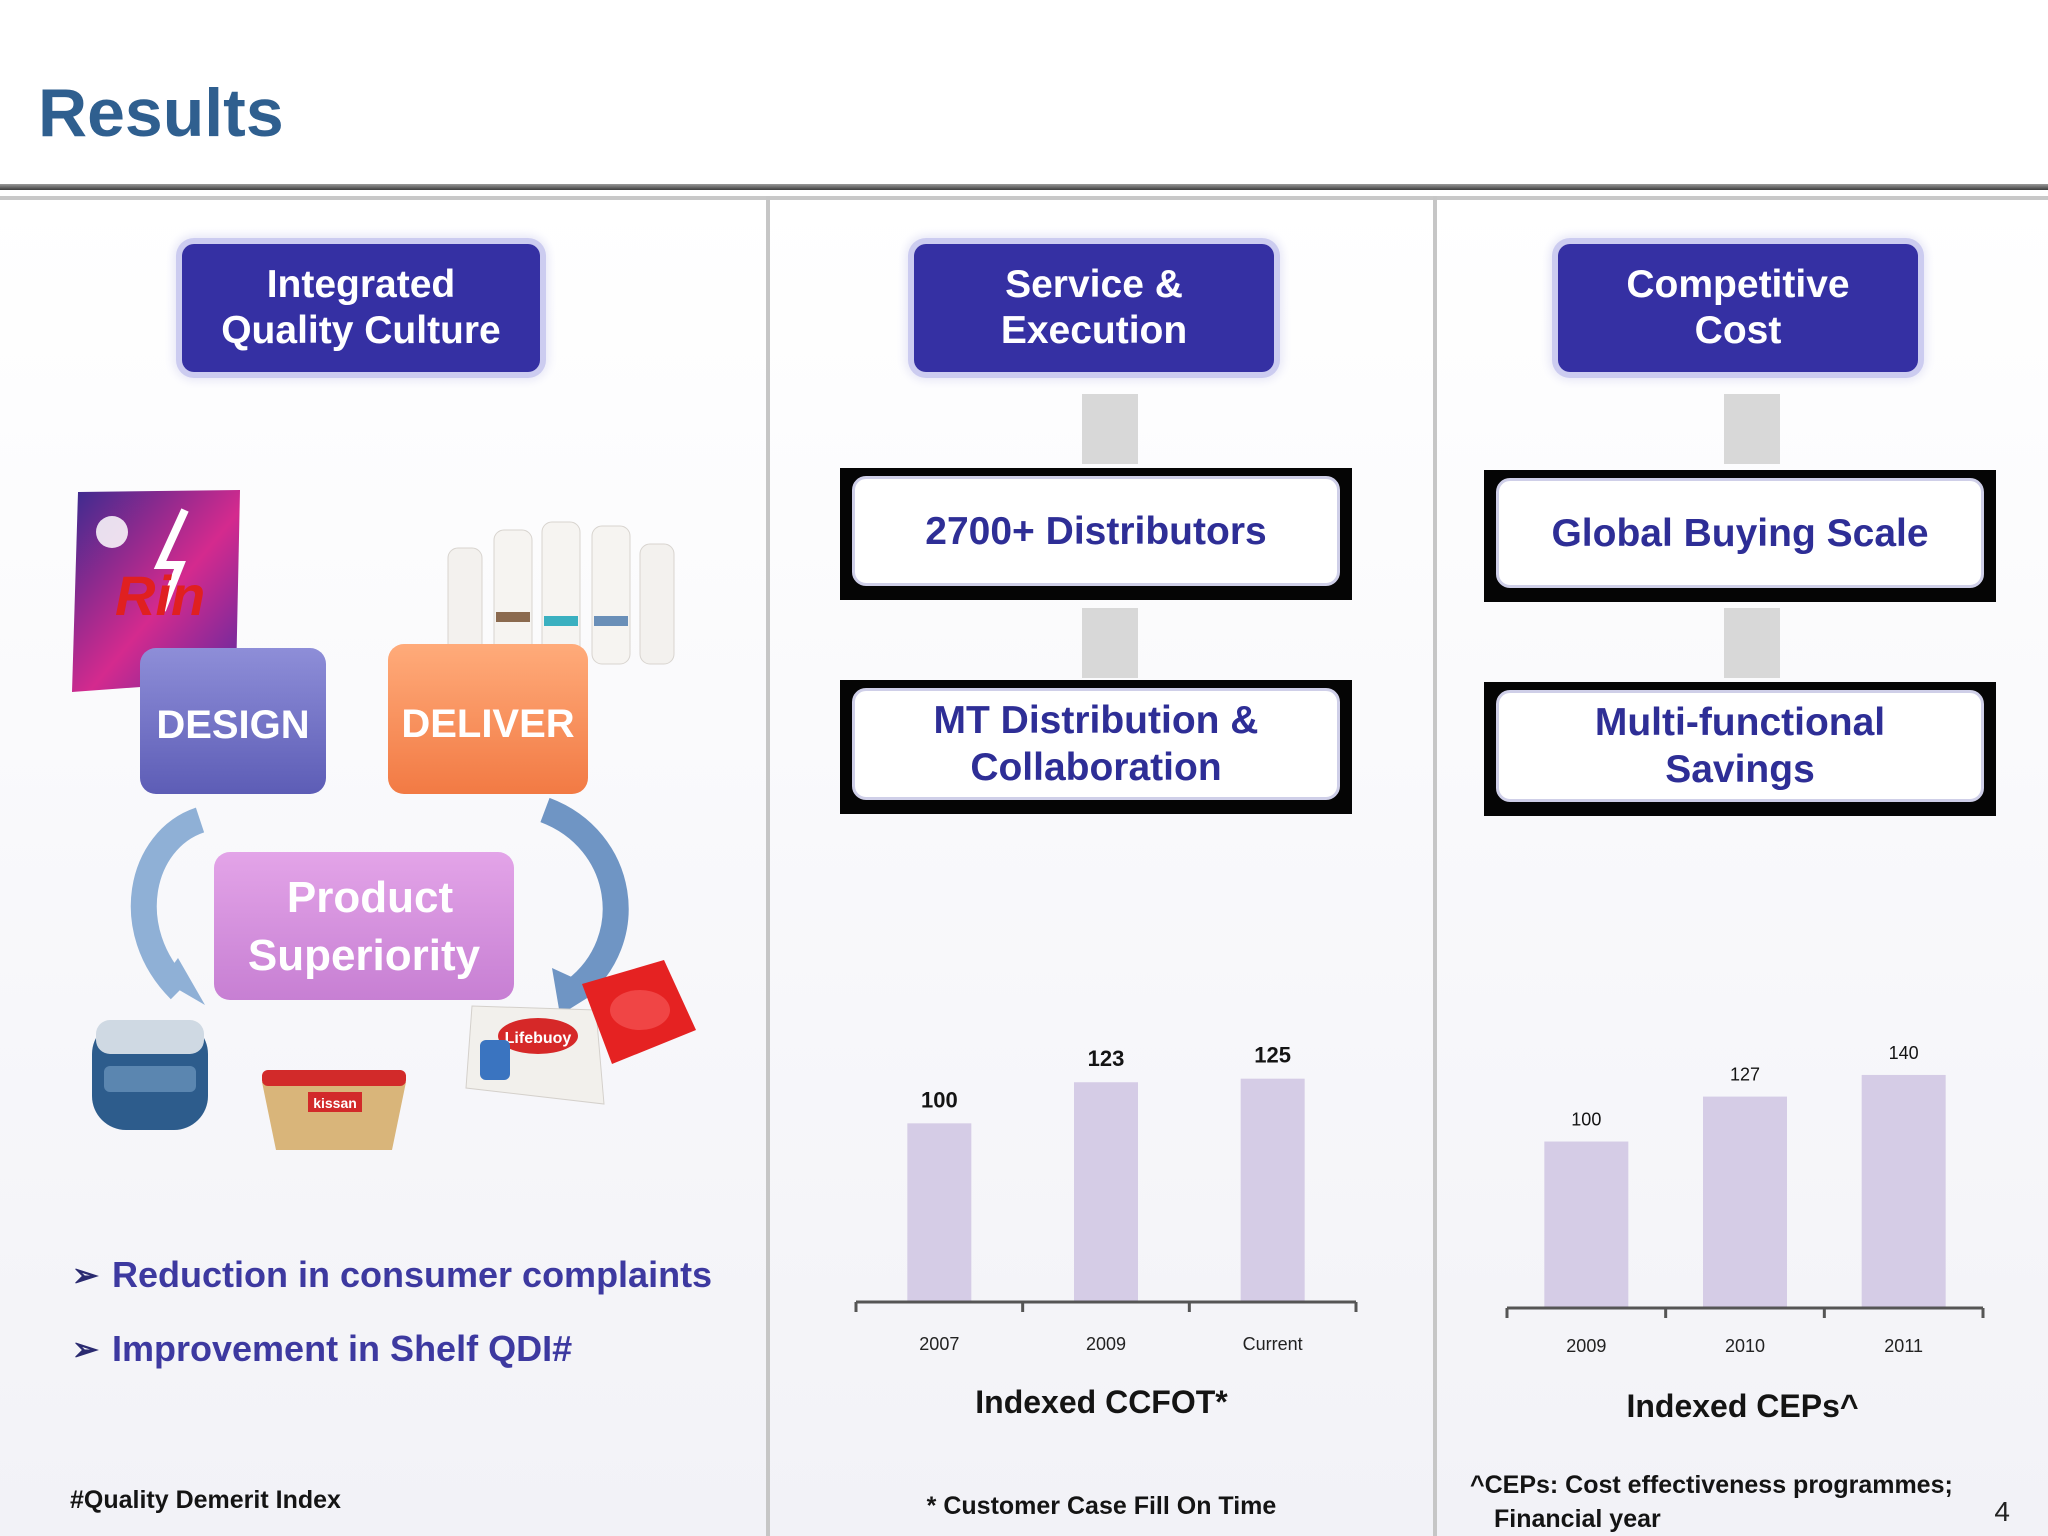 The image size is (2048, 1536). What do you see at coordinates (561, 593) in the screenshot?
I see `shampoo-bottles-icon` at bounding box center [561, 593].